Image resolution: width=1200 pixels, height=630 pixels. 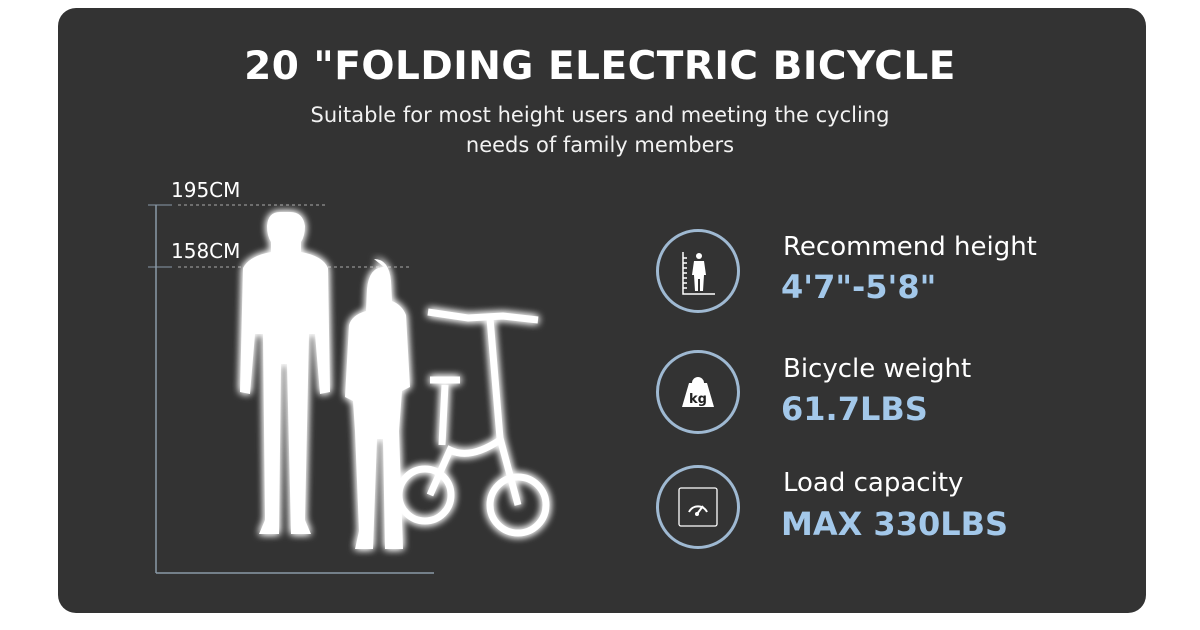 What do you see at coordinates (206, 251) in the screenshot?
I see `label-158cm: 158CM` at bounding box center [206, 251].